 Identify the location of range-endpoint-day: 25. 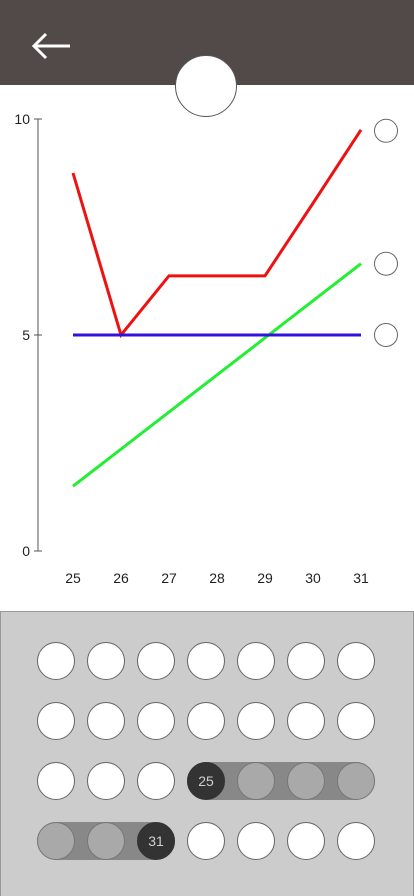
(206, 781).